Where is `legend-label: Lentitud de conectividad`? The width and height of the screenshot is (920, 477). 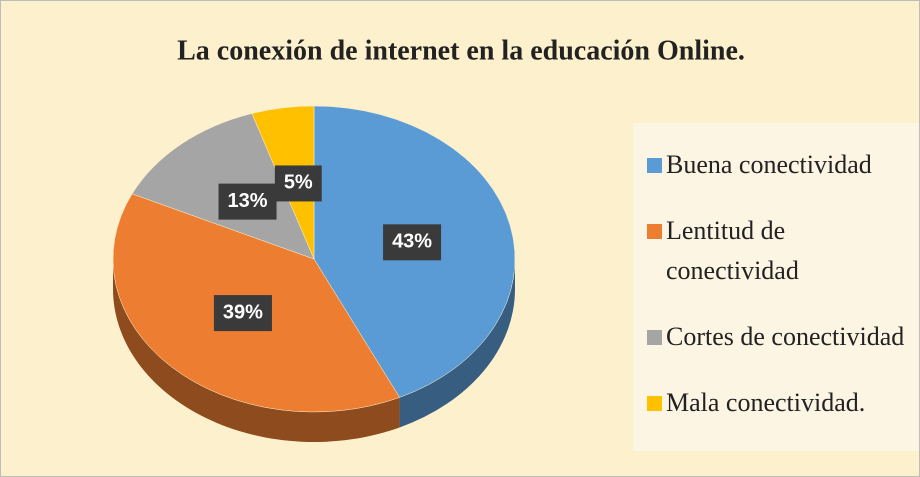
legend-label: Lentitud de conectividad is located at coordinates (732, 250).